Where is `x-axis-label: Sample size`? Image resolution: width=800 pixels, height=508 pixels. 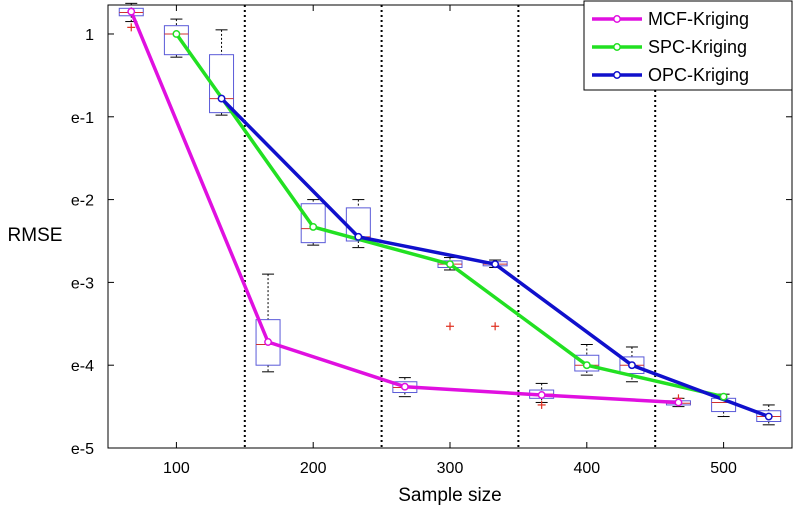 x-axis-label: Sample size is located at coordinates (450, 495).